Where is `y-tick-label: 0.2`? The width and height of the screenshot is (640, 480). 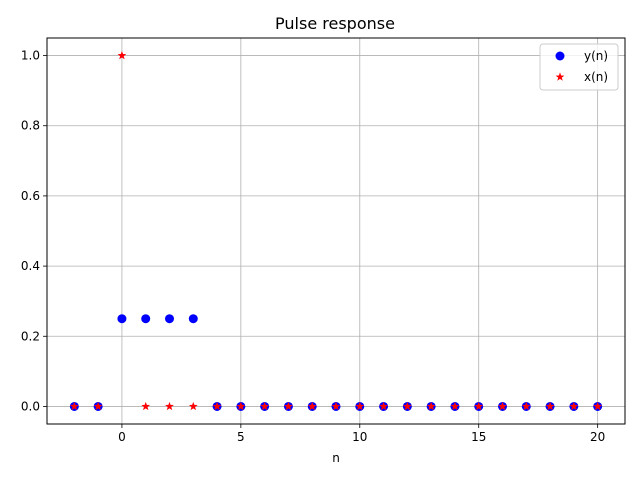
y-tick-label: 0.2 is located at coordinates (30, 336).